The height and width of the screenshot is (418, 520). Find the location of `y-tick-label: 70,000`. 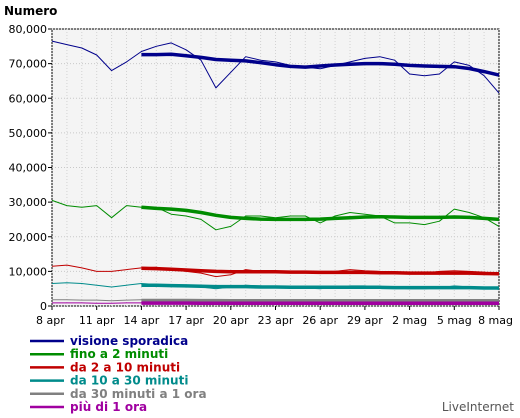

y-tick-label: 70,000 is located at coordinates (28, 64).